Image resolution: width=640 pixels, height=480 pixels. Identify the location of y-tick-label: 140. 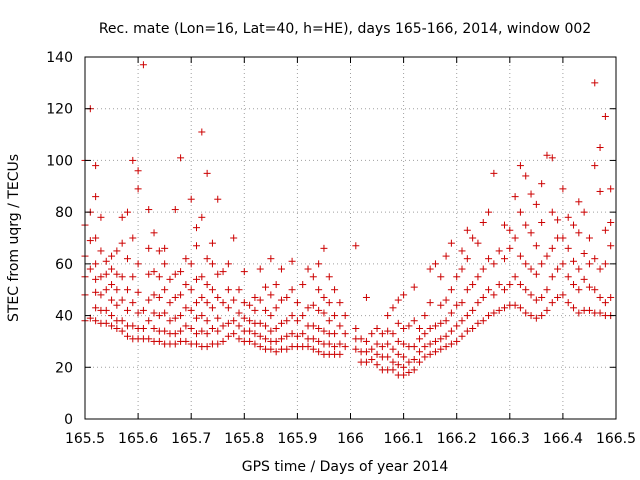
(59, 58).